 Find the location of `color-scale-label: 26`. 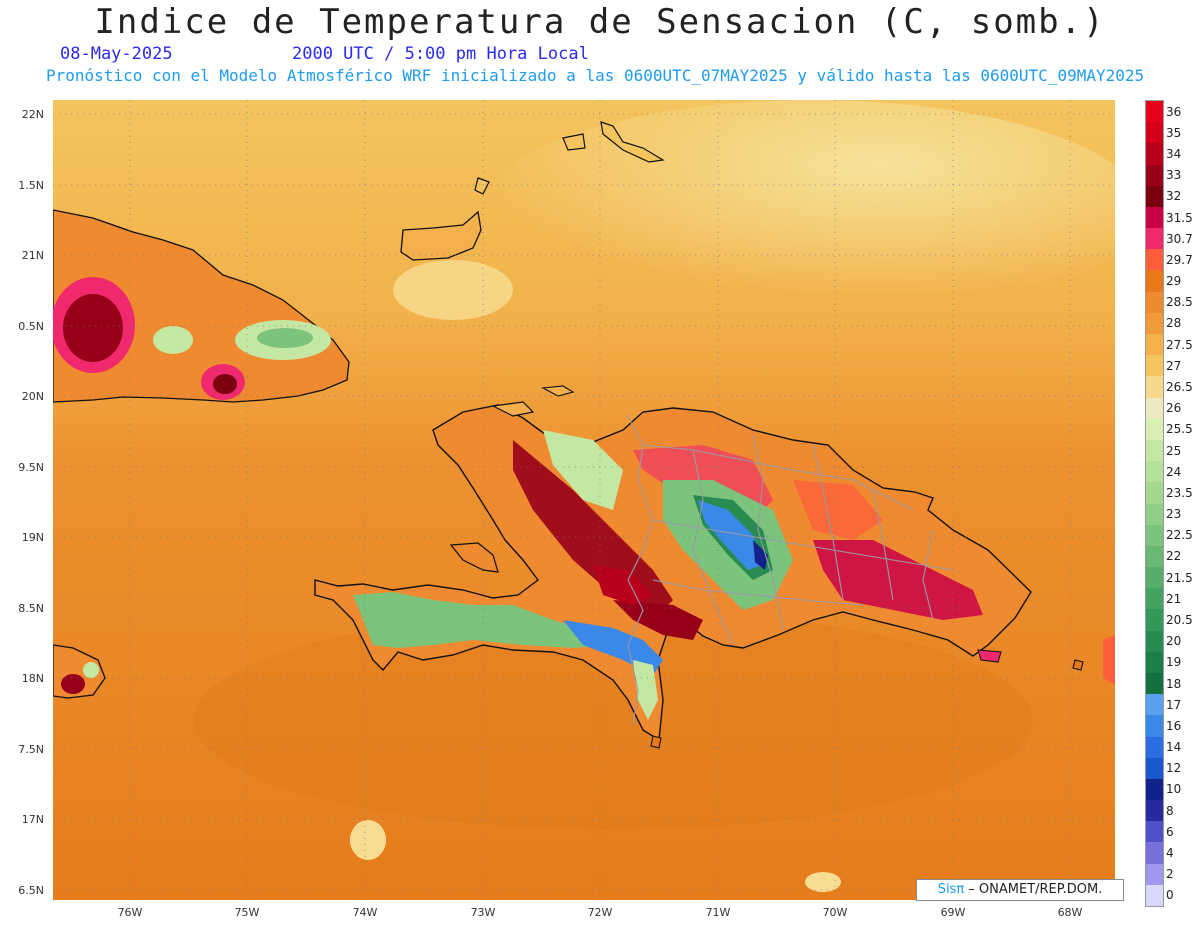

color-scale-label: 26 is located at coordinates (1174, 408).